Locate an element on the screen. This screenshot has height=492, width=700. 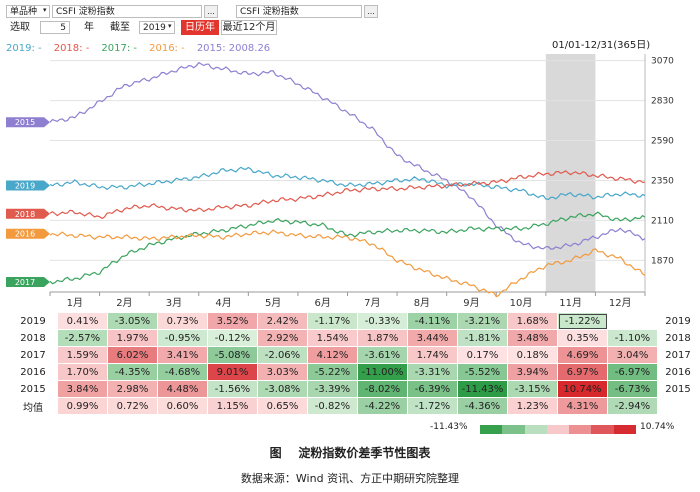
table-cell: -2.06% is located at coordinates (282, 355).